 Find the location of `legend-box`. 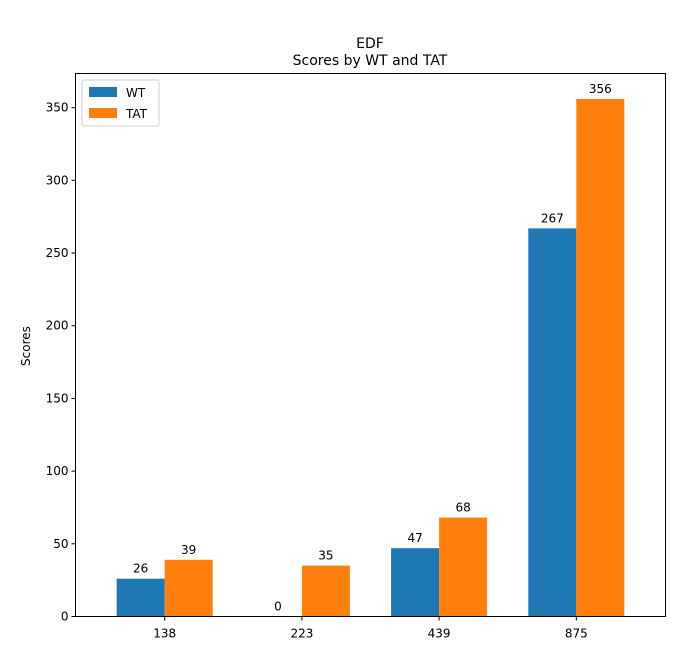

legend-box is located at coordinates (120, 103).